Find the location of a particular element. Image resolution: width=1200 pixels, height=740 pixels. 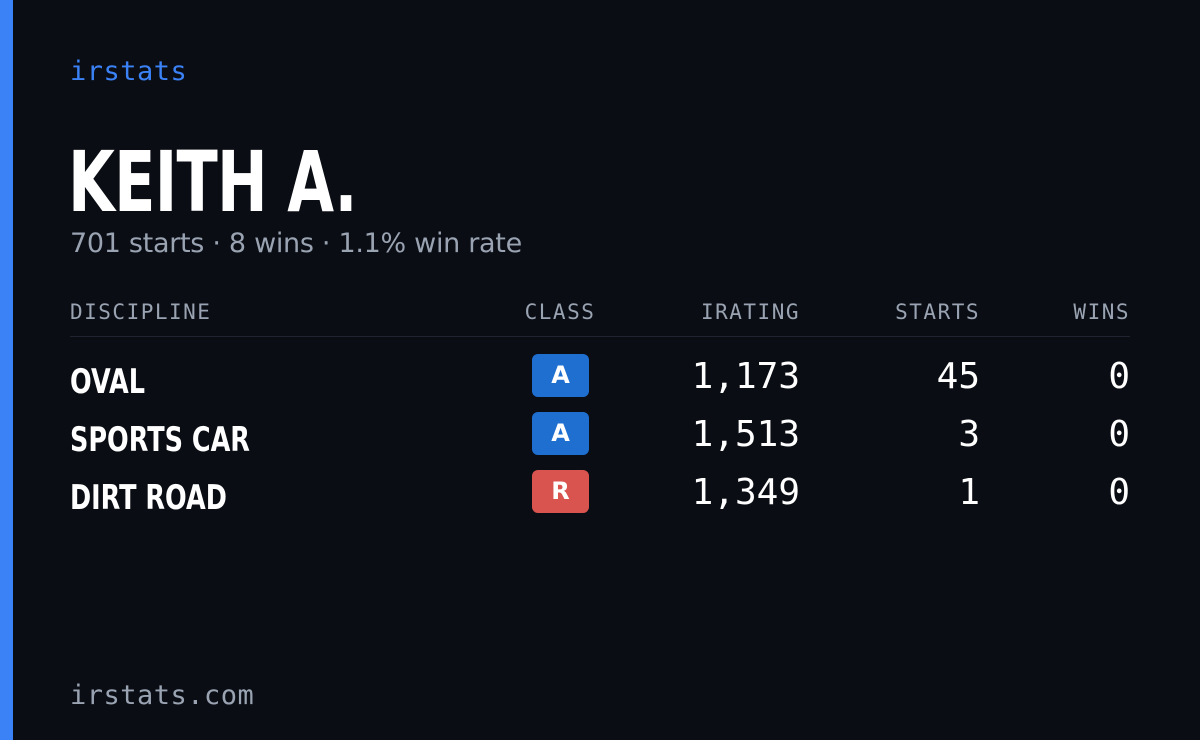

irating-value: 1,349 is located at coordinates (745, 492).